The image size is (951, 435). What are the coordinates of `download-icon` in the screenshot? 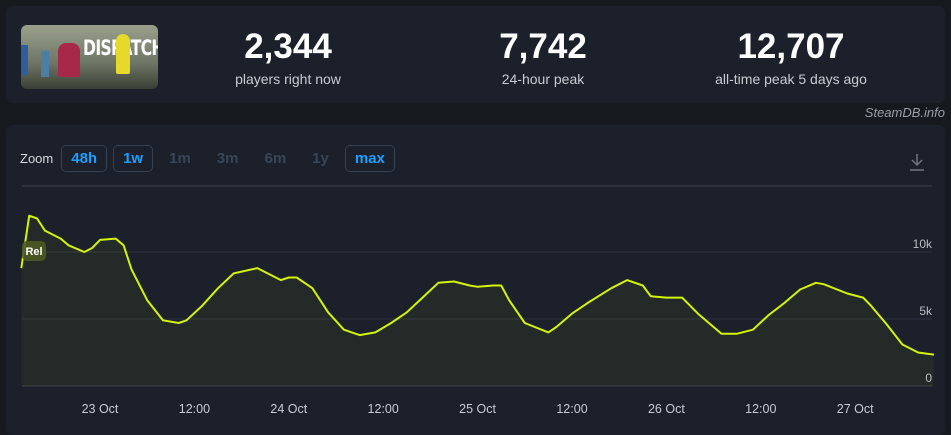 It's located at (917, 162).